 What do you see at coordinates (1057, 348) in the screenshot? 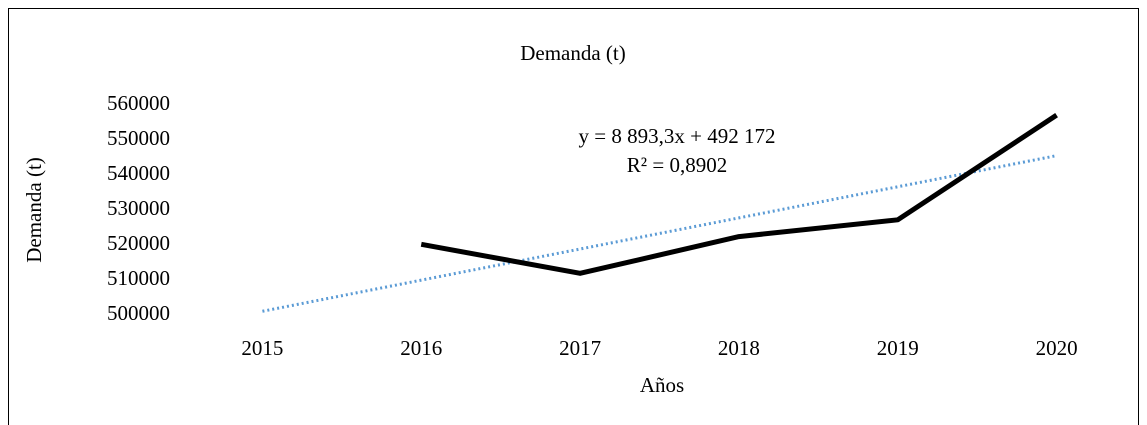
I see `x-tick-label: 2020` at bounding box center [1057, 348].